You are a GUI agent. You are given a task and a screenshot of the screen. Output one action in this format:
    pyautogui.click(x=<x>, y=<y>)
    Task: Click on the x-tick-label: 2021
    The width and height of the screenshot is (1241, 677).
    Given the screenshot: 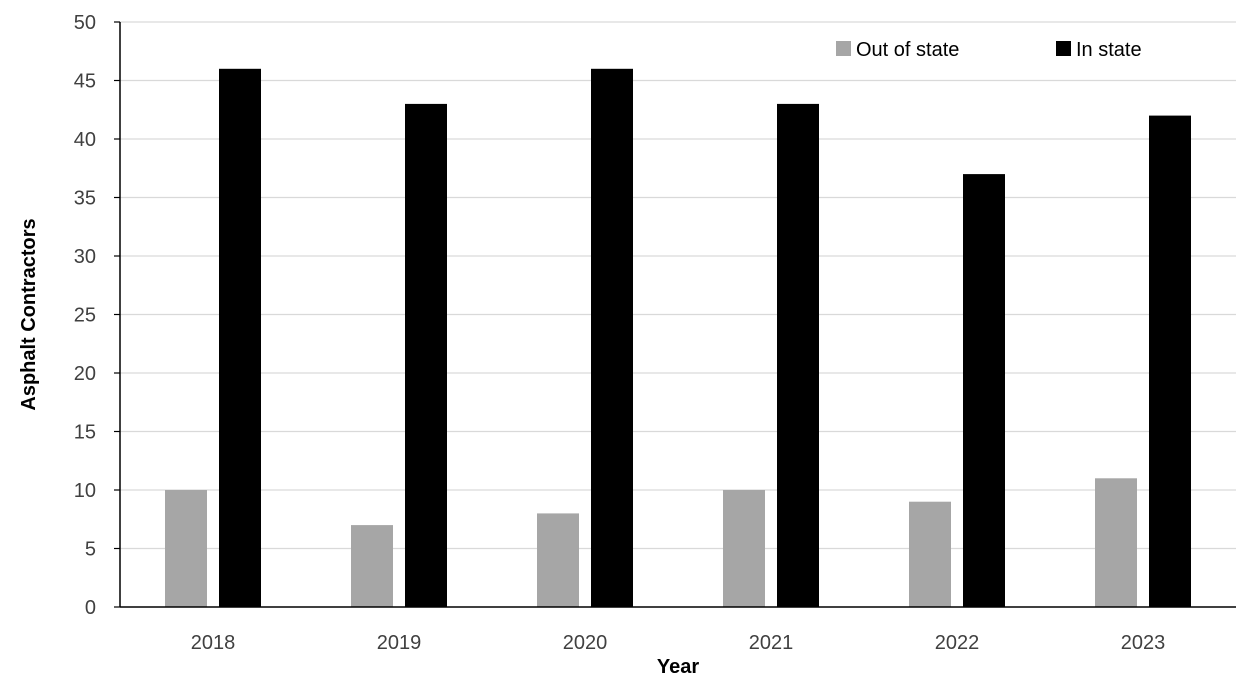 What is the action you would take?
    pyautogui.click(x=771, y=643)
    